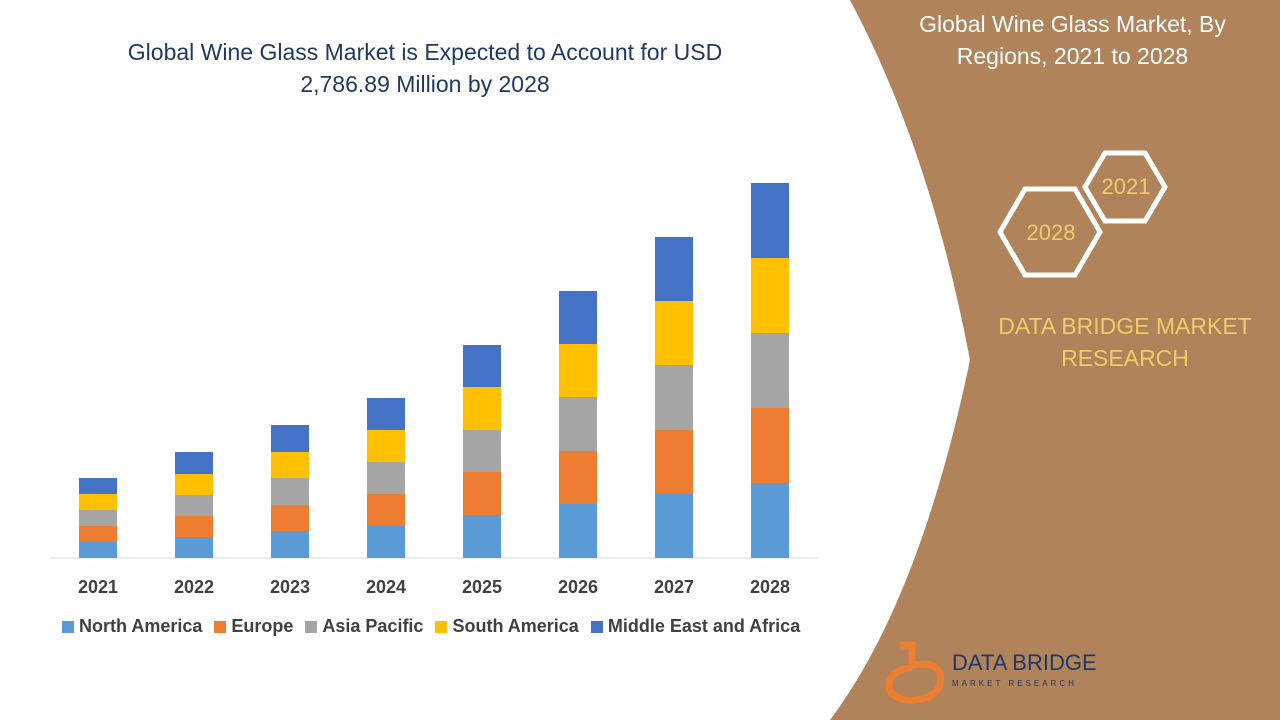 Image resolution: width=1280 pixels, height=720 pixels. I want to click on x-tick-label: 2024, so click(386, 587).